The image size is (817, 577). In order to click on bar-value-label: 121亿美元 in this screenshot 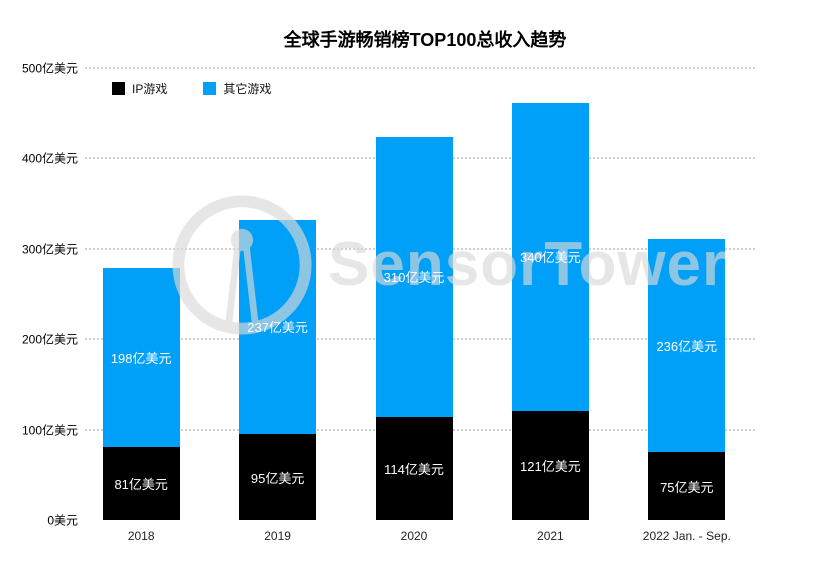, I will do `click(550, 466)`.